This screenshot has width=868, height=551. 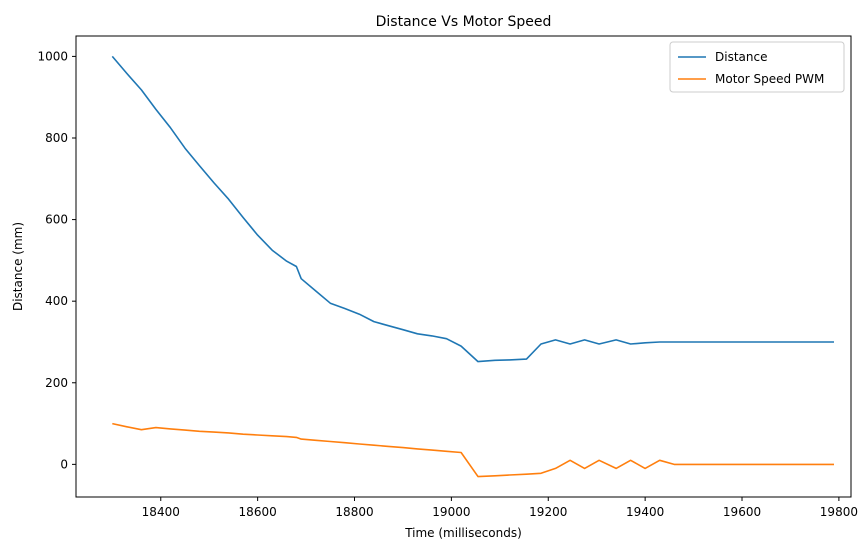 I want to click on y-tick-label: 200, so click(x=56, y=383).